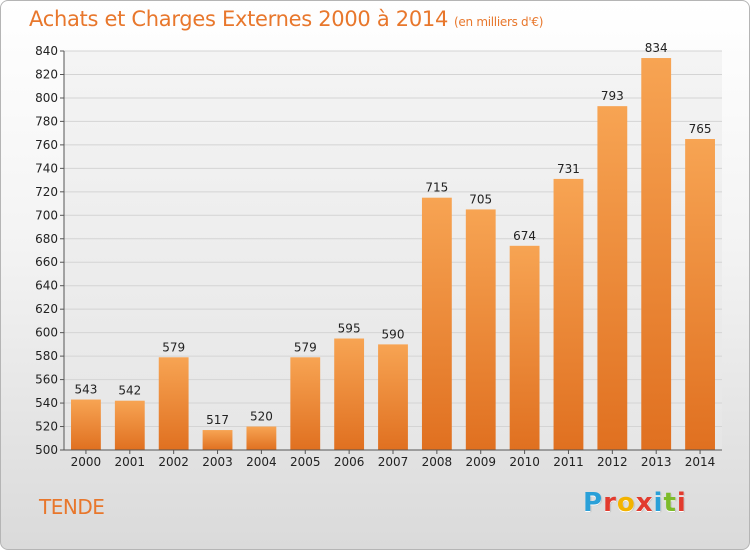 The height and width of the screenshot is (550, 750). I want to click on y-tick-label: 640, so click(46, 286).